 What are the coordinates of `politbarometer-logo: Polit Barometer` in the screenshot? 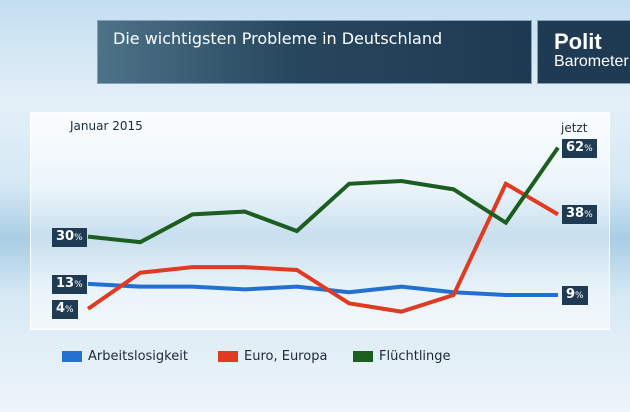 It's located at (583, 52).